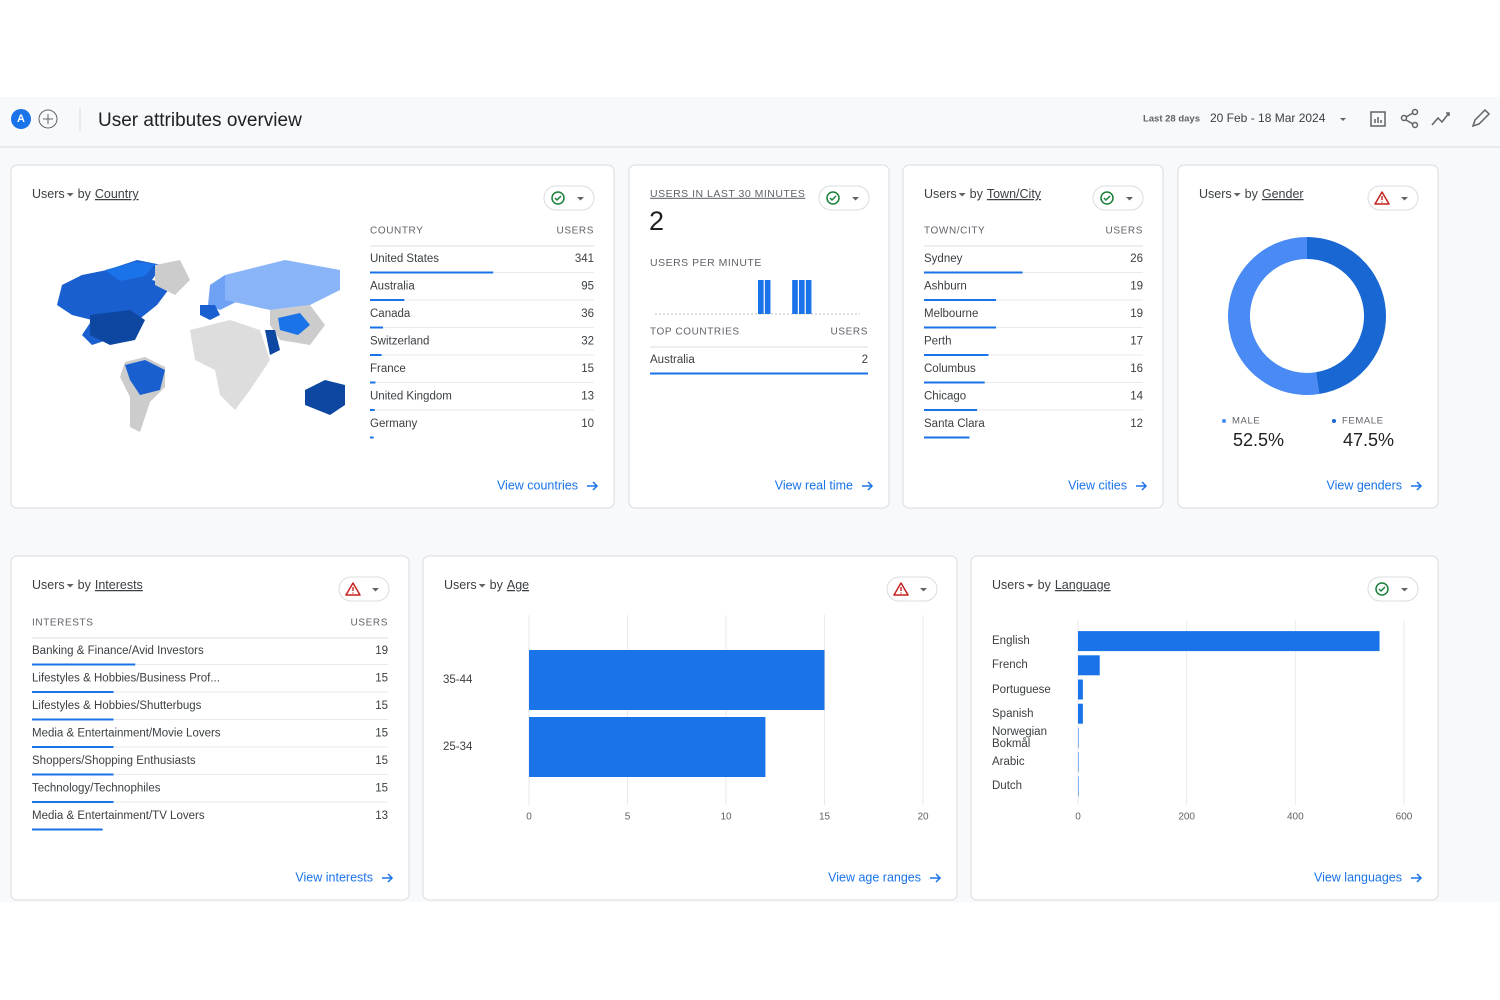  What do you see at coordinates (396, 231) in the screenshot?
I see `column-header: COUNTRY` at bounding box center [396, 231].